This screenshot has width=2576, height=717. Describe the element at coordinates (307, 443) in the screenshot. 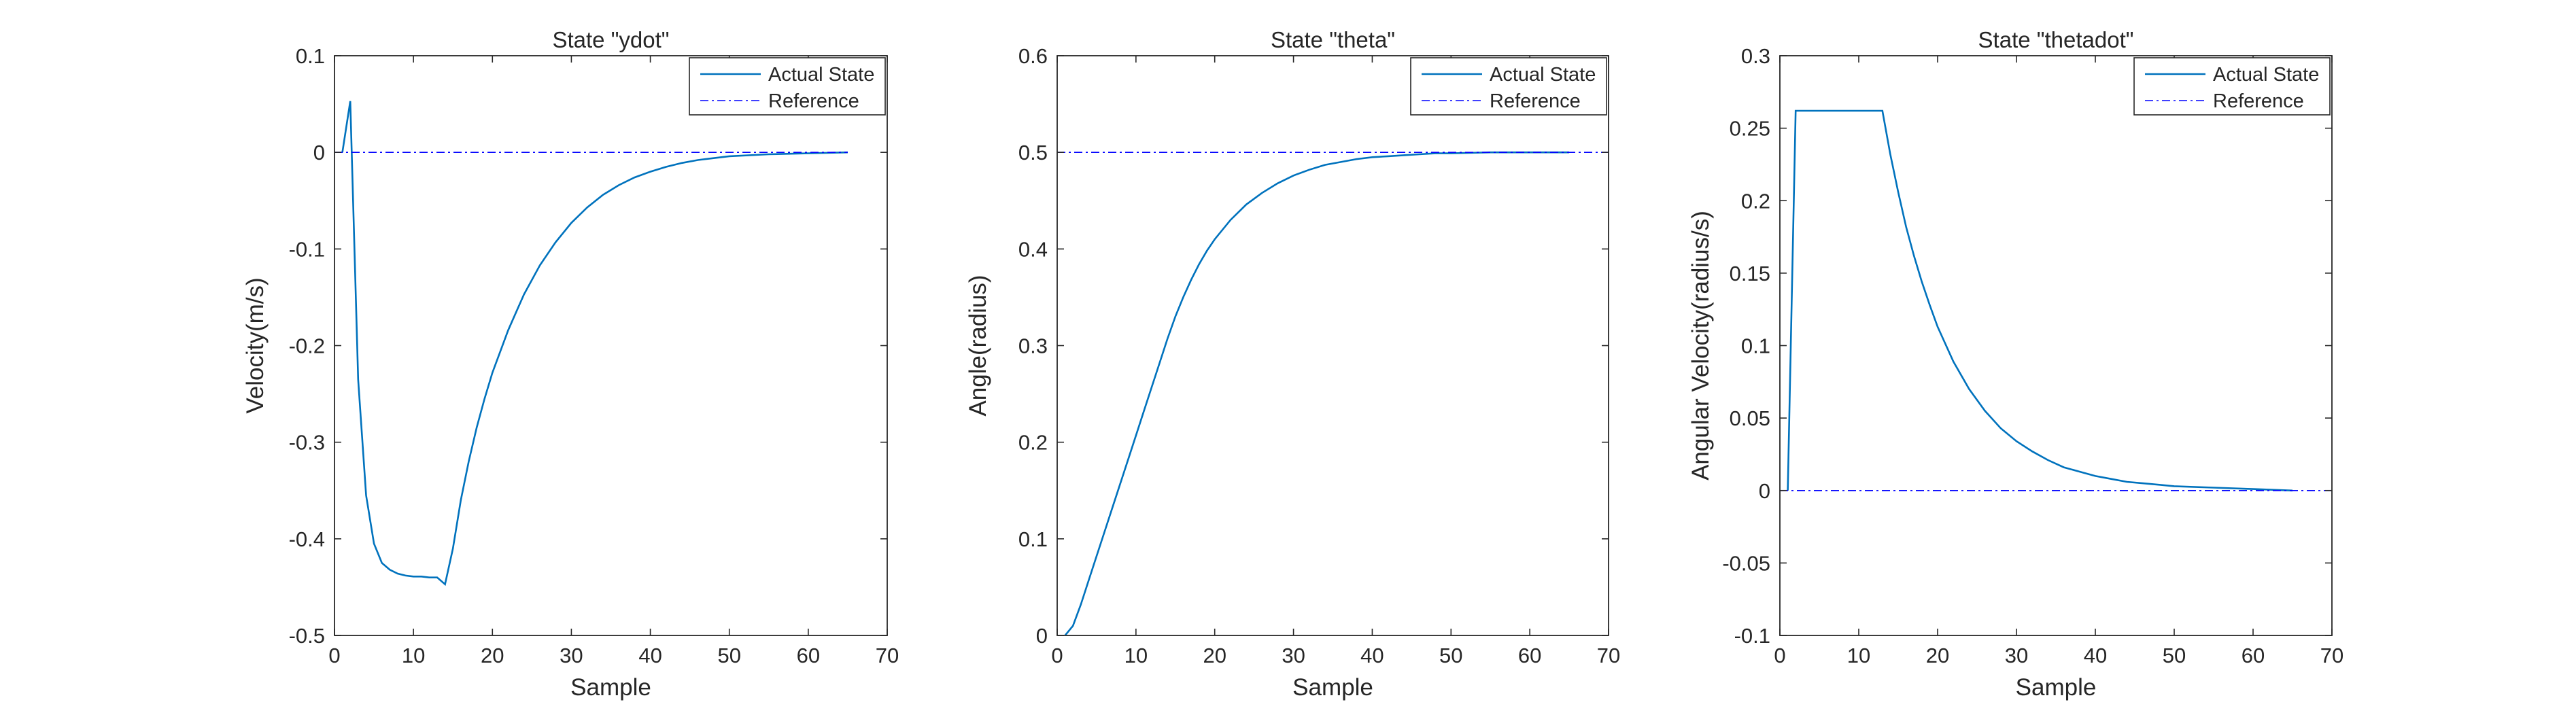

I see `y-tick-label: -0.3` at that location.